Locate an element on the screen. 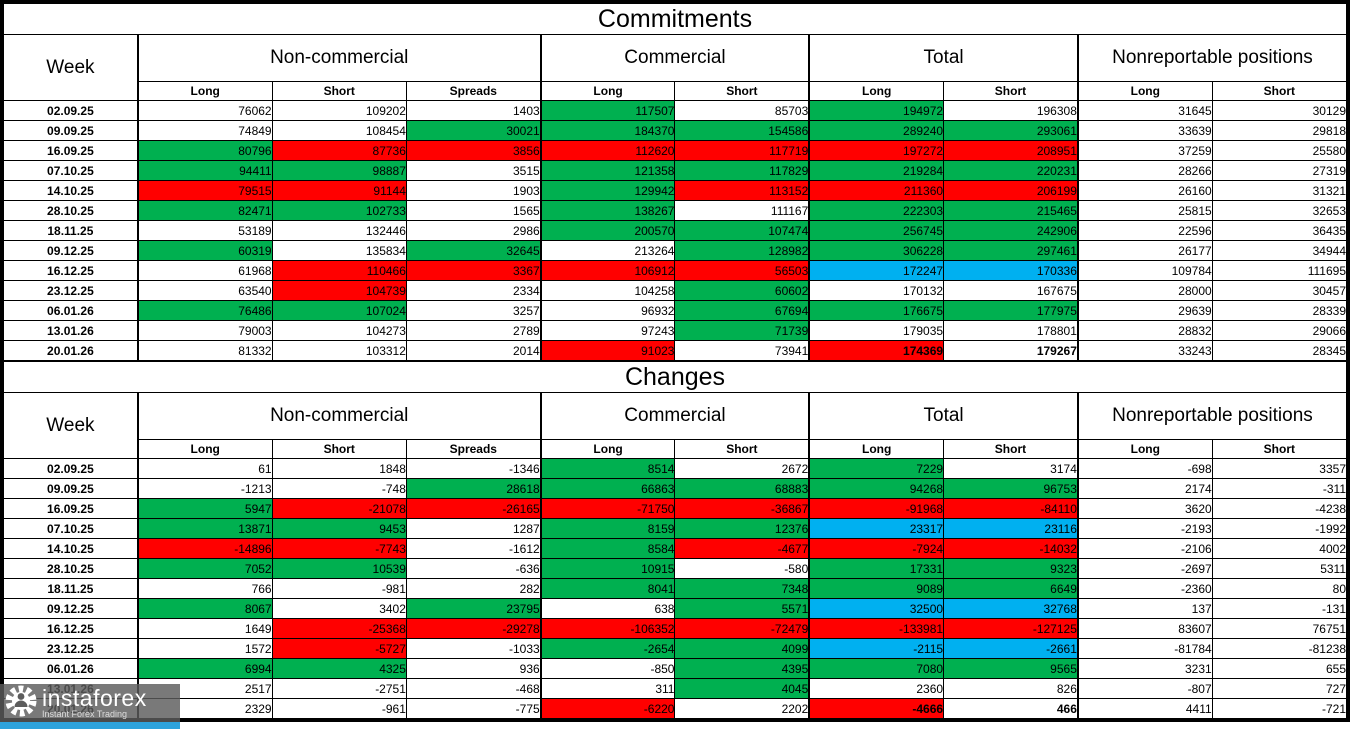  value-cell: 8584 is located at coordinates (607, 548).